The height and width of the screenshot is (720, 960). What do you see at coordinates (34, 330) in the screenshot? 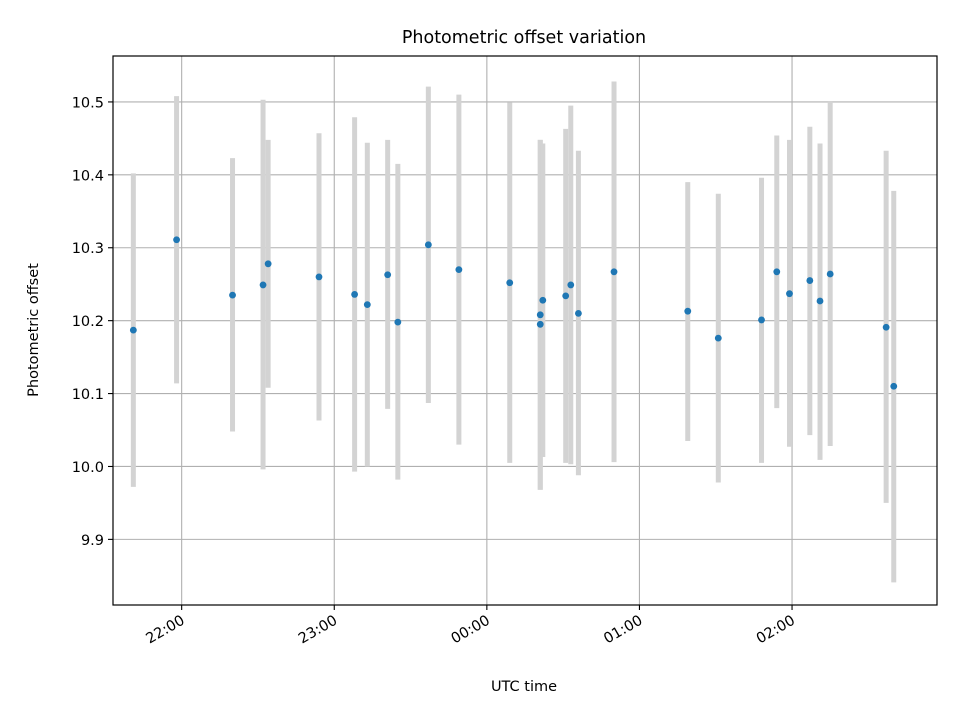
I see `y-axis-label: Photometric offset` at bounding box center [34, 330].